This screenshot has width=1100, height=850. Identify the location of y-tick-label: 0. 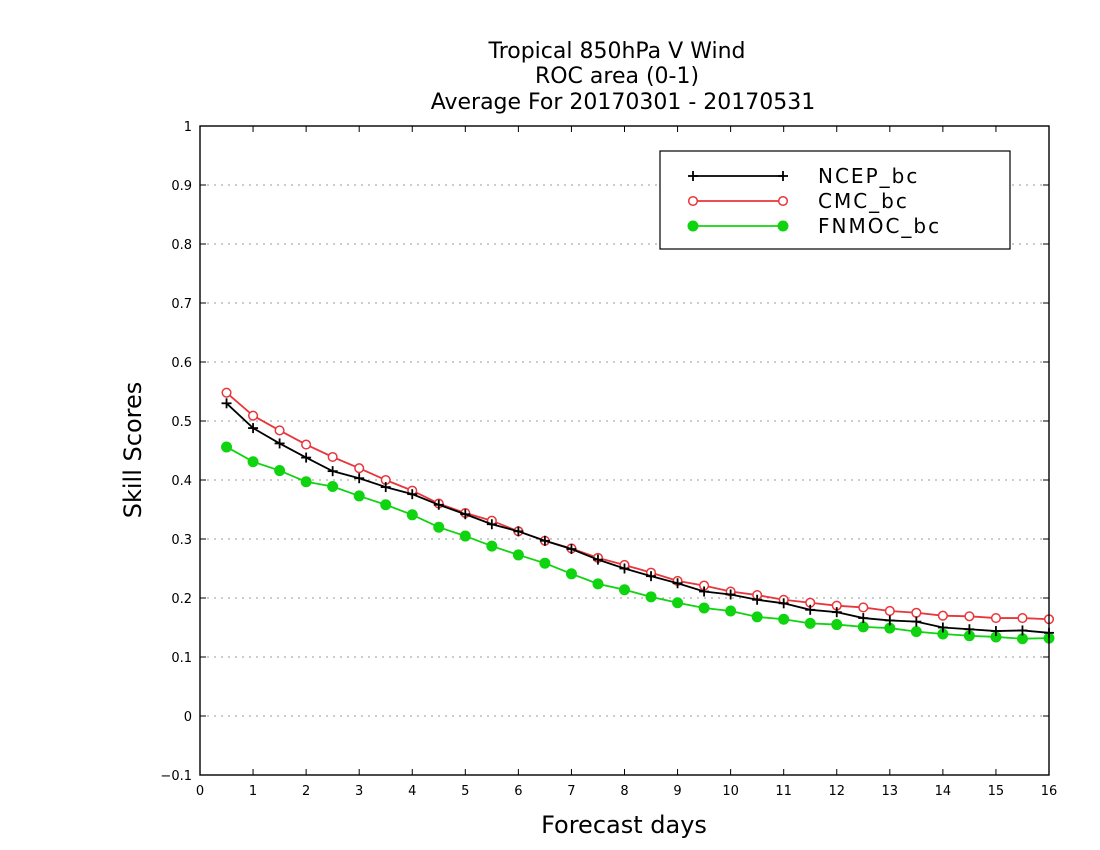
(188, 717).